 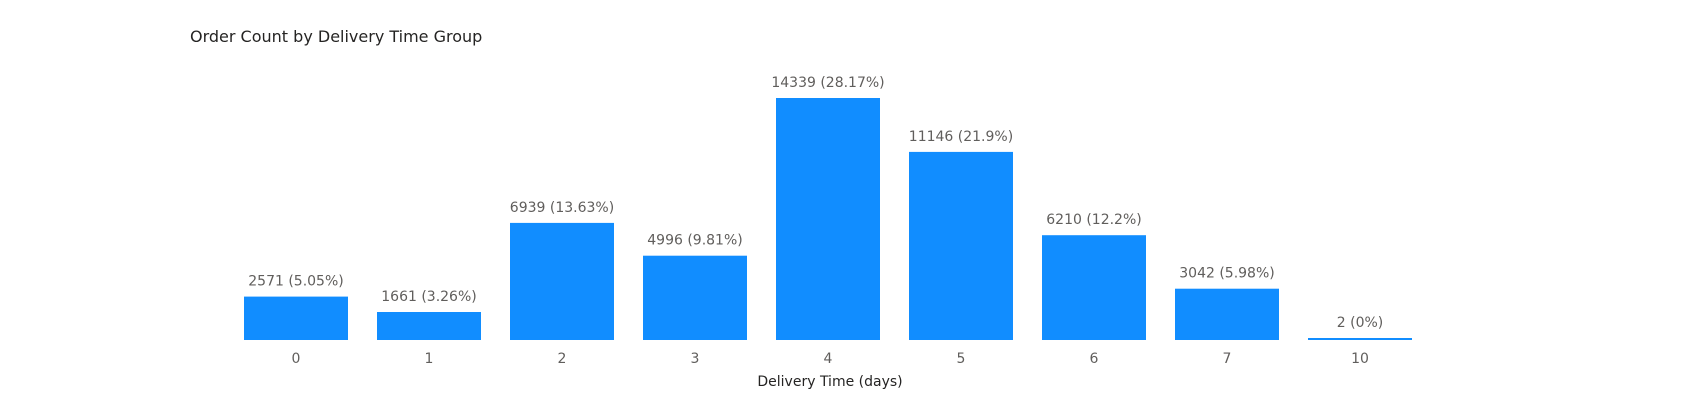 What do you see at coordinates (695, 359) in the screenshot?
I see `x-tick-label-3: 3` at bounding box center [695, 359].